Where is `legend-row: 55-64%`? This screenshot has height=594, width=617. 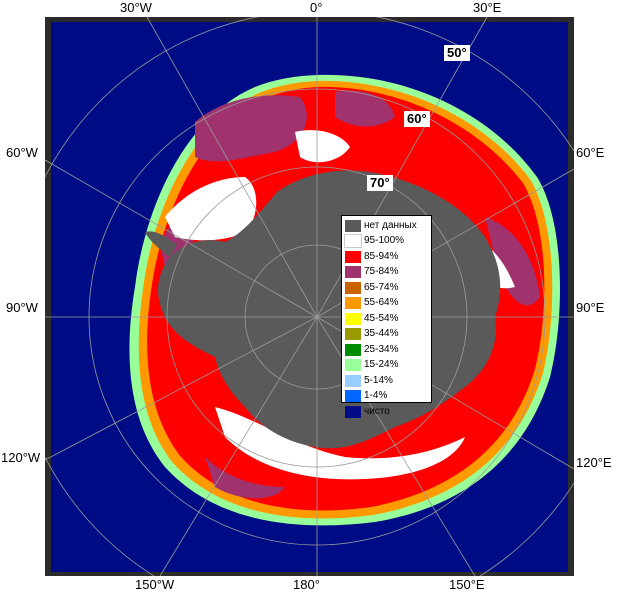 legend-row: 55-64% is located at coordinates (386, 304).